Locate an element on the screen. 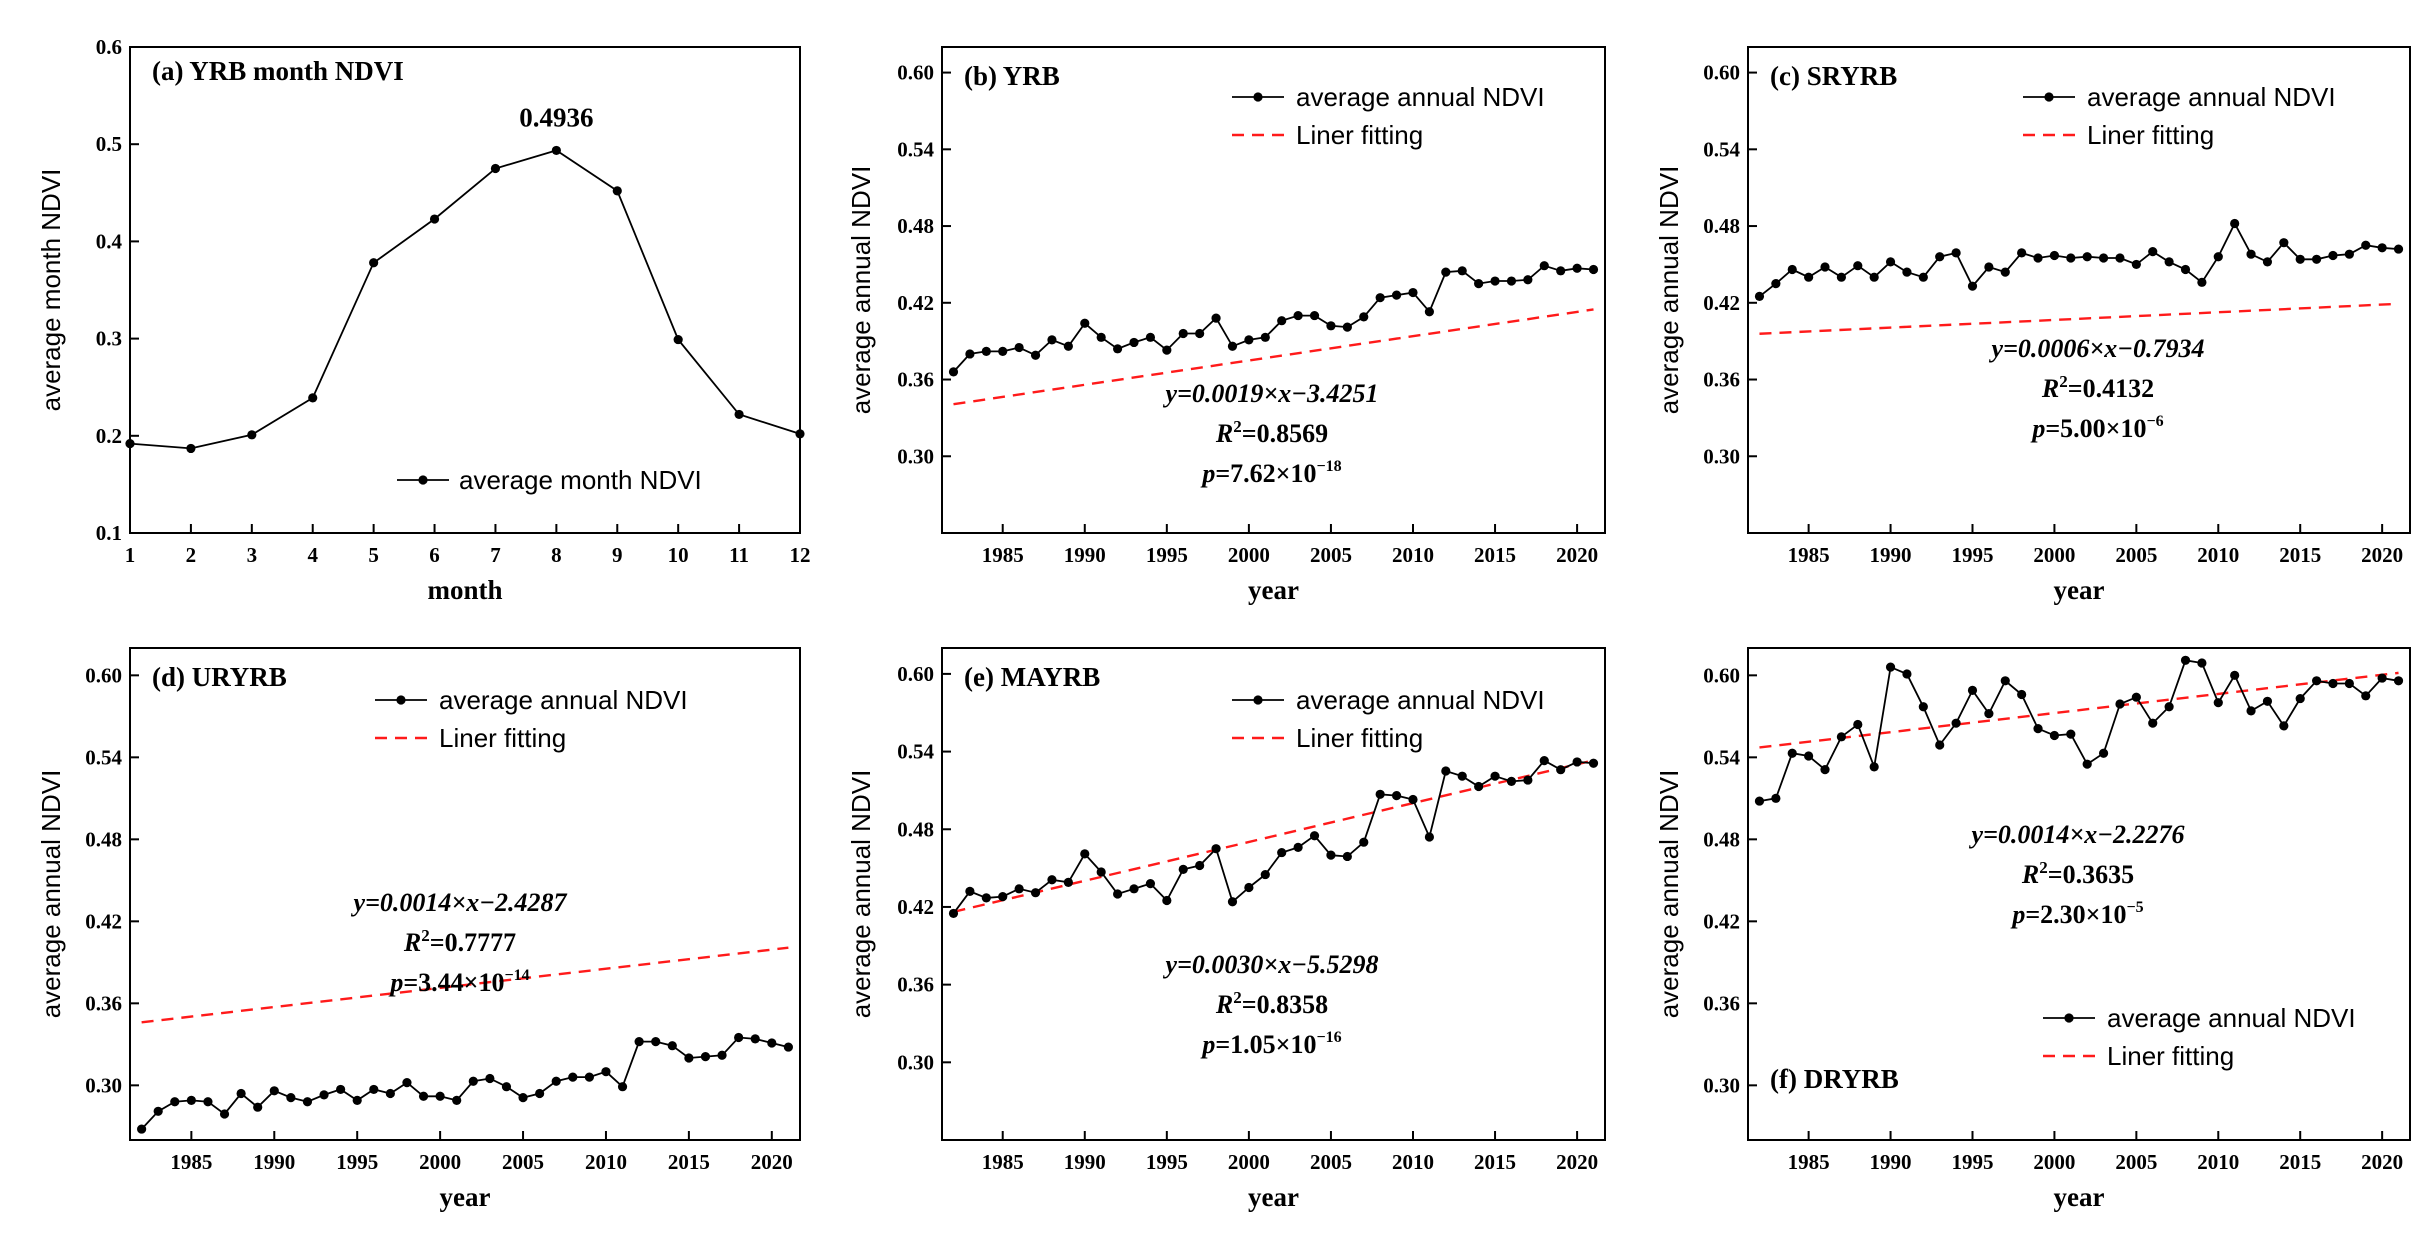  legend-marker is located at coordinates (401, 700).